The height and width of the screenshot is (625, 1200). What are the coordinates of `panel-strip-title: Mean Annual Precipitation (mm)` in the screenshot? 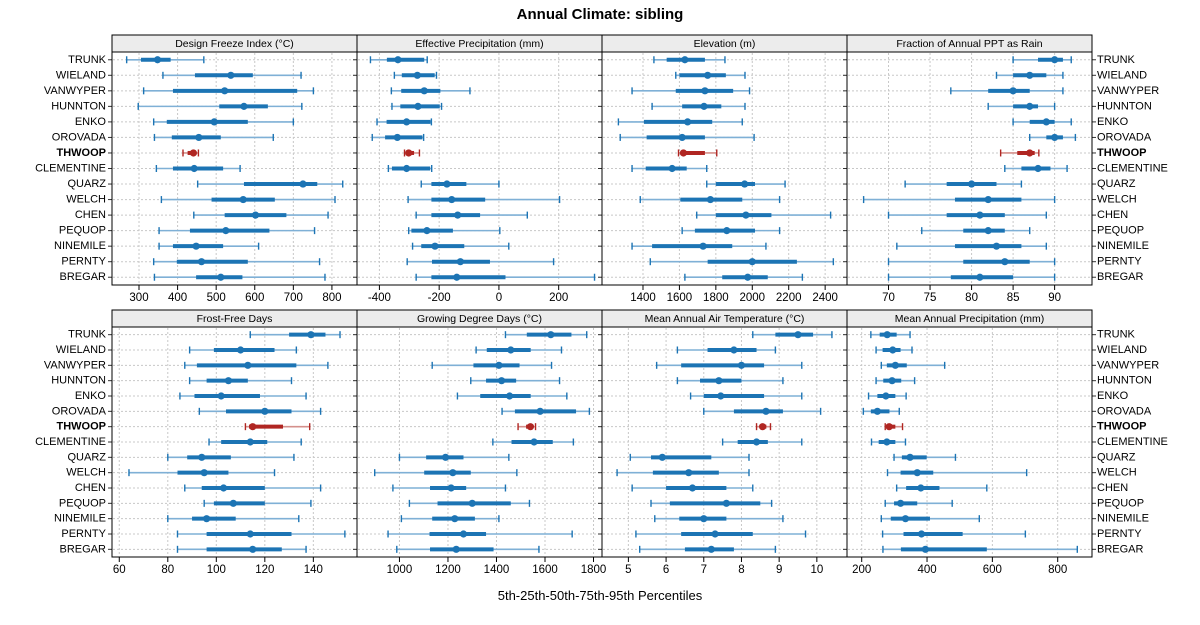 It's located at (969, 319).